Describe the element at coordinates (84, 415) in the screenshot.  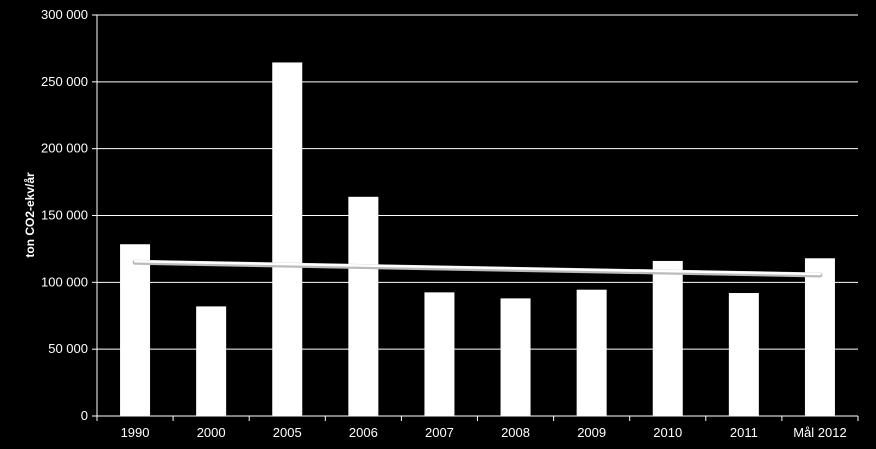
I see `y-tick-label: 0` at that location.